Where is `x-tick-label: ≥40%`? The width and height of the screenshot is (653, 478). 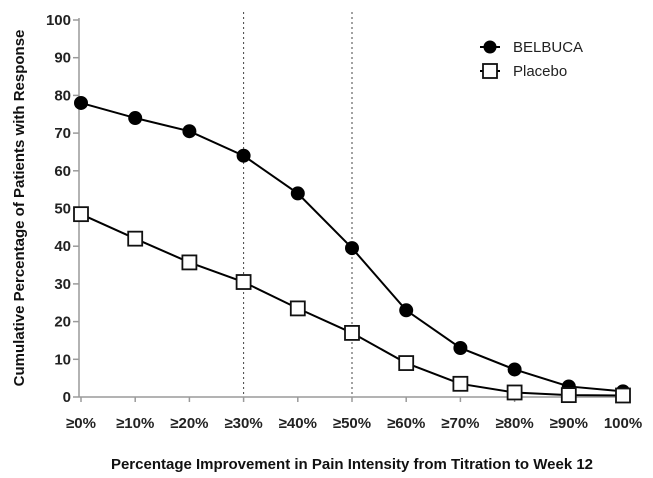 x-tick-label: ≥40% is located at coordinates (298, 423).